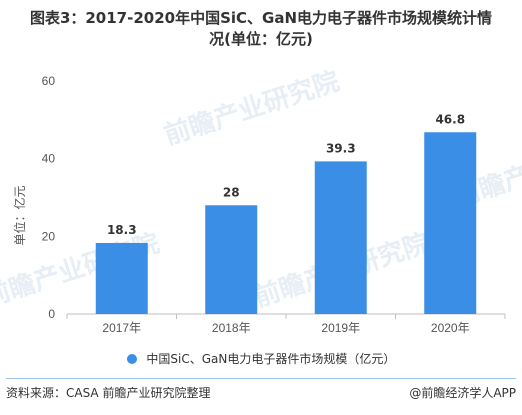 The image size is (522, 415). I want to click on legend-marker, so click(131, 359).